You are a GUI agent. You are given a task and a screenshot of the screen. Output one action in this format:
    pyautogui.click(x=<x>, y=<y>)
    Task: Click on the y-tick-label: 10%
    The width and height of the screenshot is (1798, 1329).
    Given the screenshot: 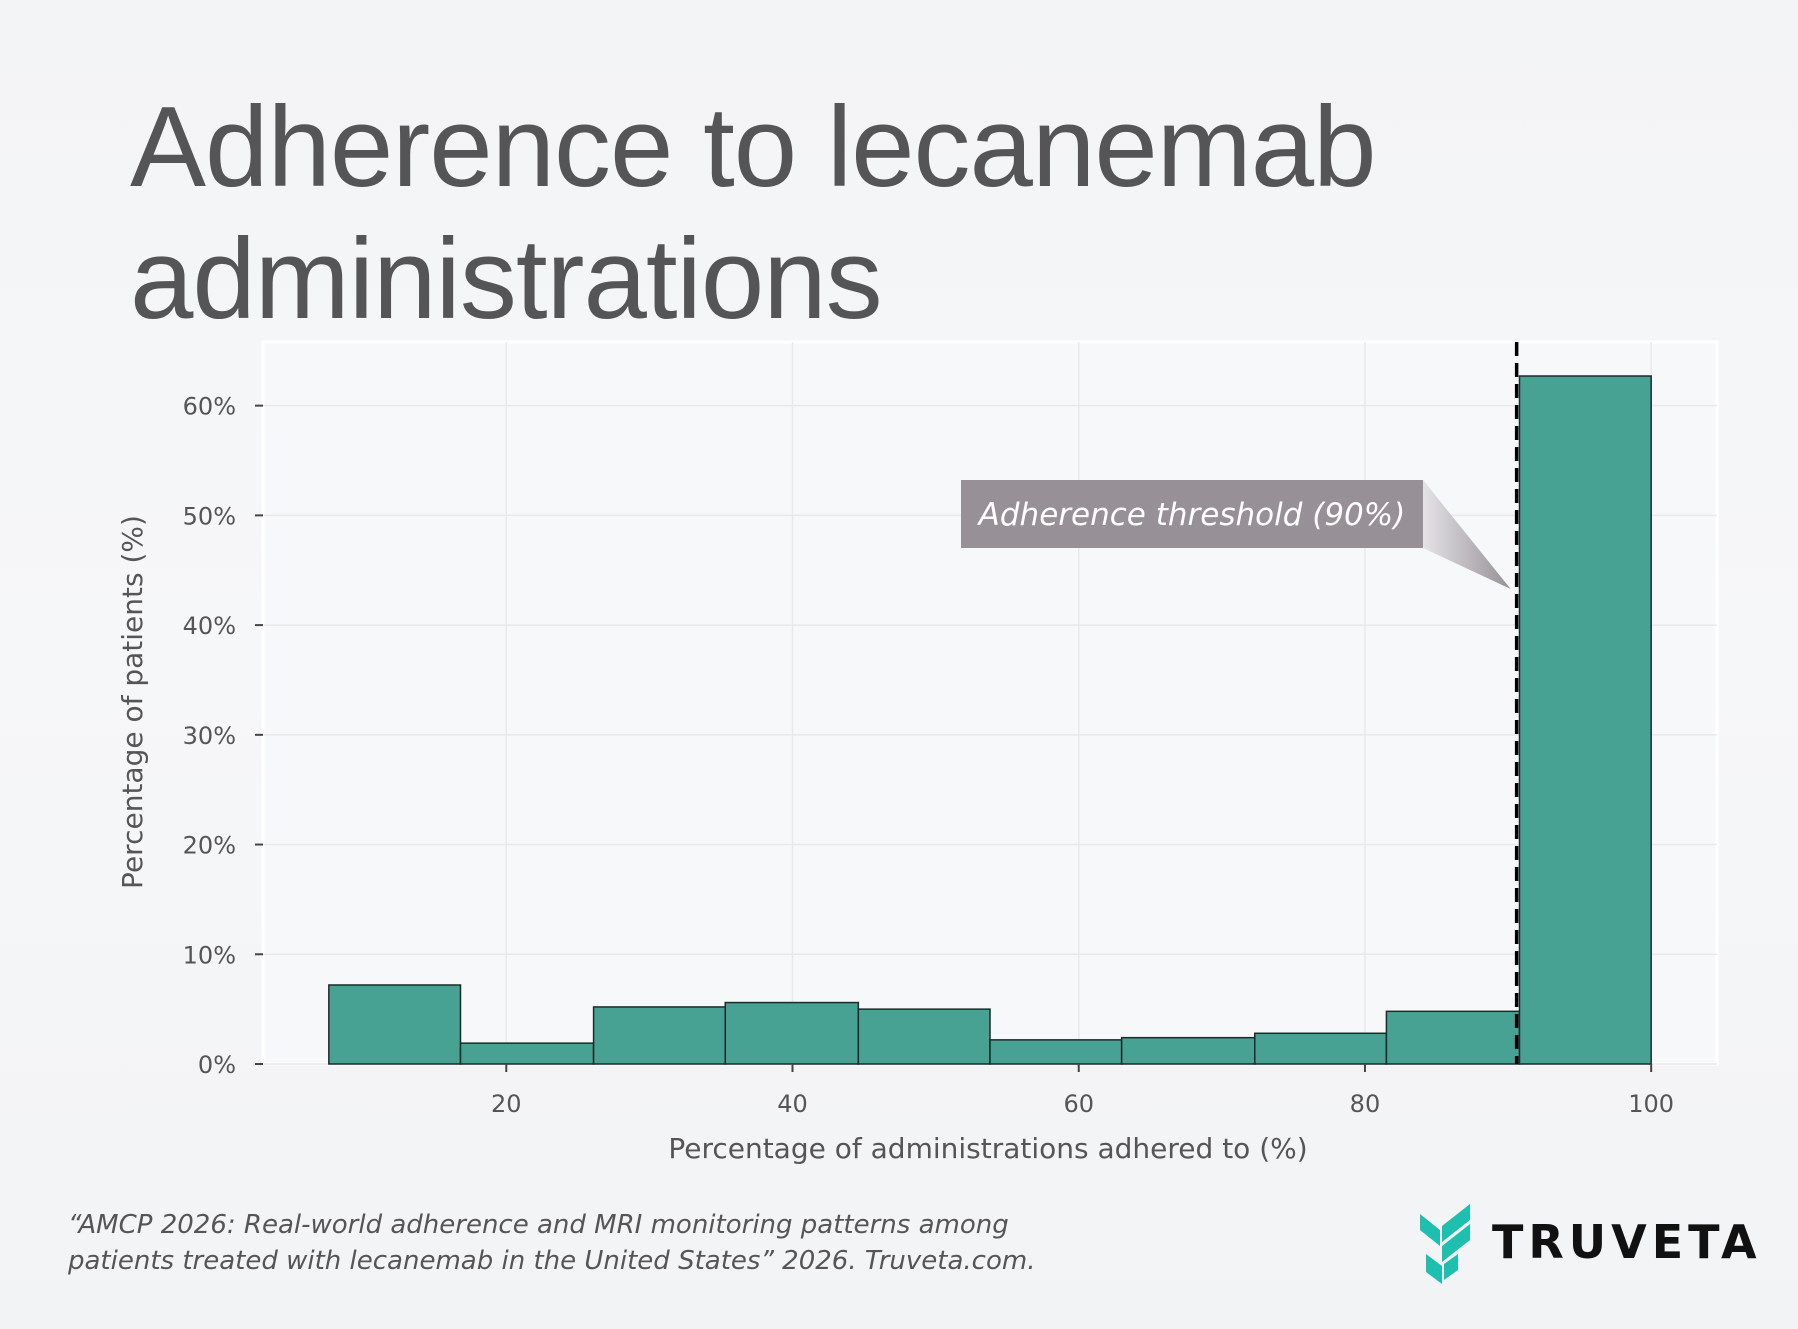 What is the action you would take?
    pyautogui.click(x=209, y=955)
    